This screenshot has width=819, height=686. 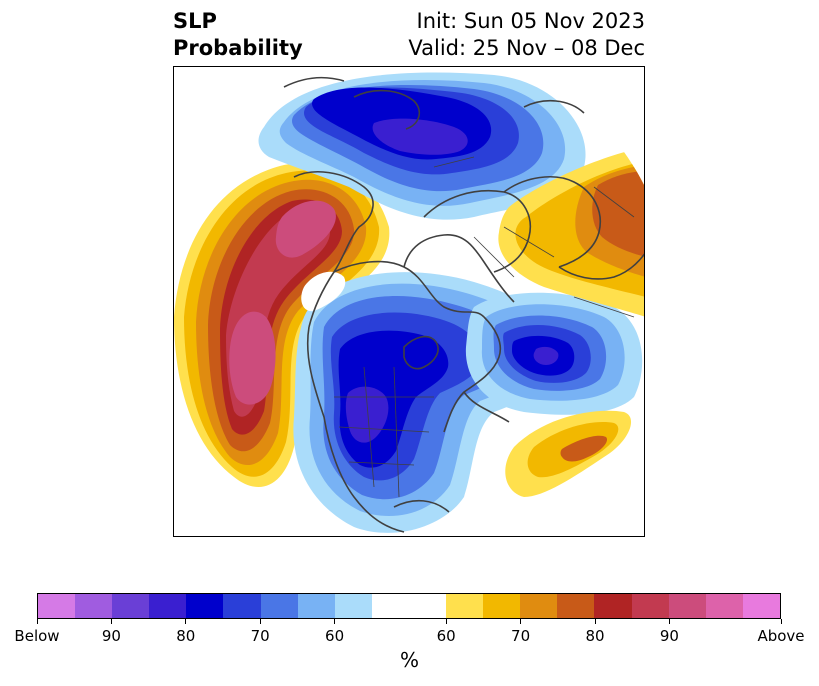 What do you see at coordinates (409, 660) in the screenshot?
I see `colorbar-unit-label: %` at bounding box center [409, 660].